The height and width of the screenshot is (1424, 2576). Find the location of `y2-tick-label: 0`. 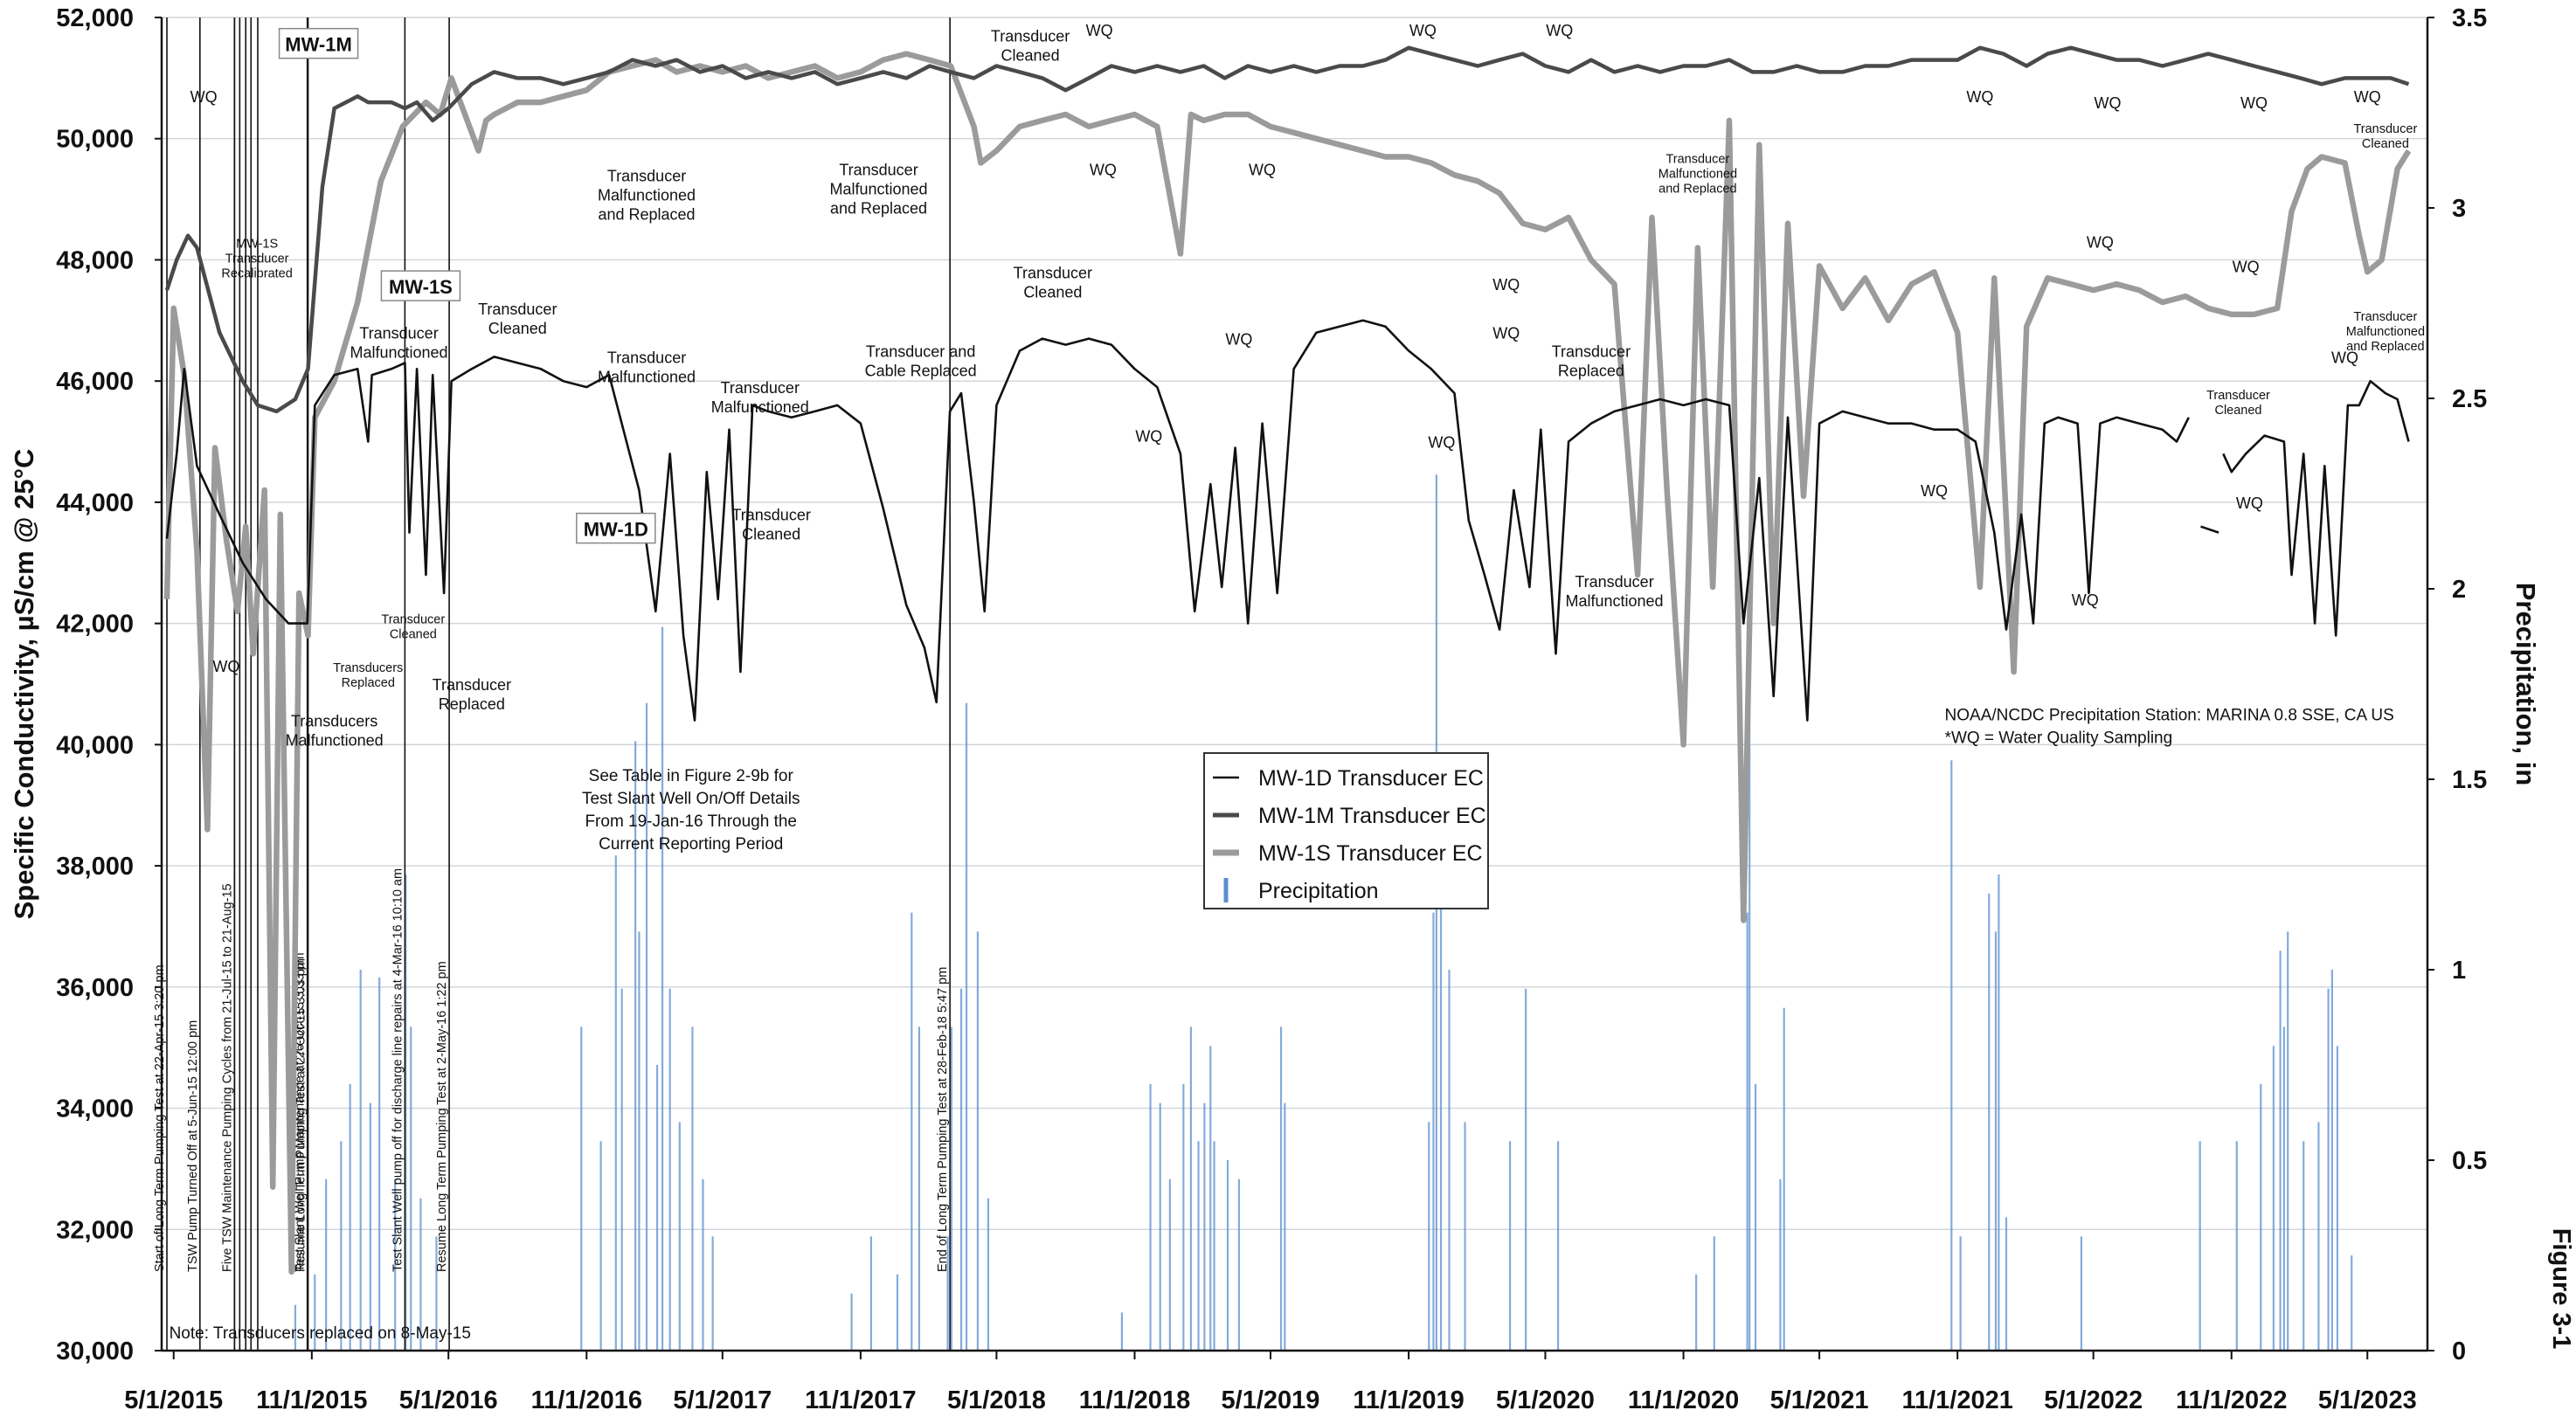

y2-tick-label: 0 is located at coordinates (2459, 1351).